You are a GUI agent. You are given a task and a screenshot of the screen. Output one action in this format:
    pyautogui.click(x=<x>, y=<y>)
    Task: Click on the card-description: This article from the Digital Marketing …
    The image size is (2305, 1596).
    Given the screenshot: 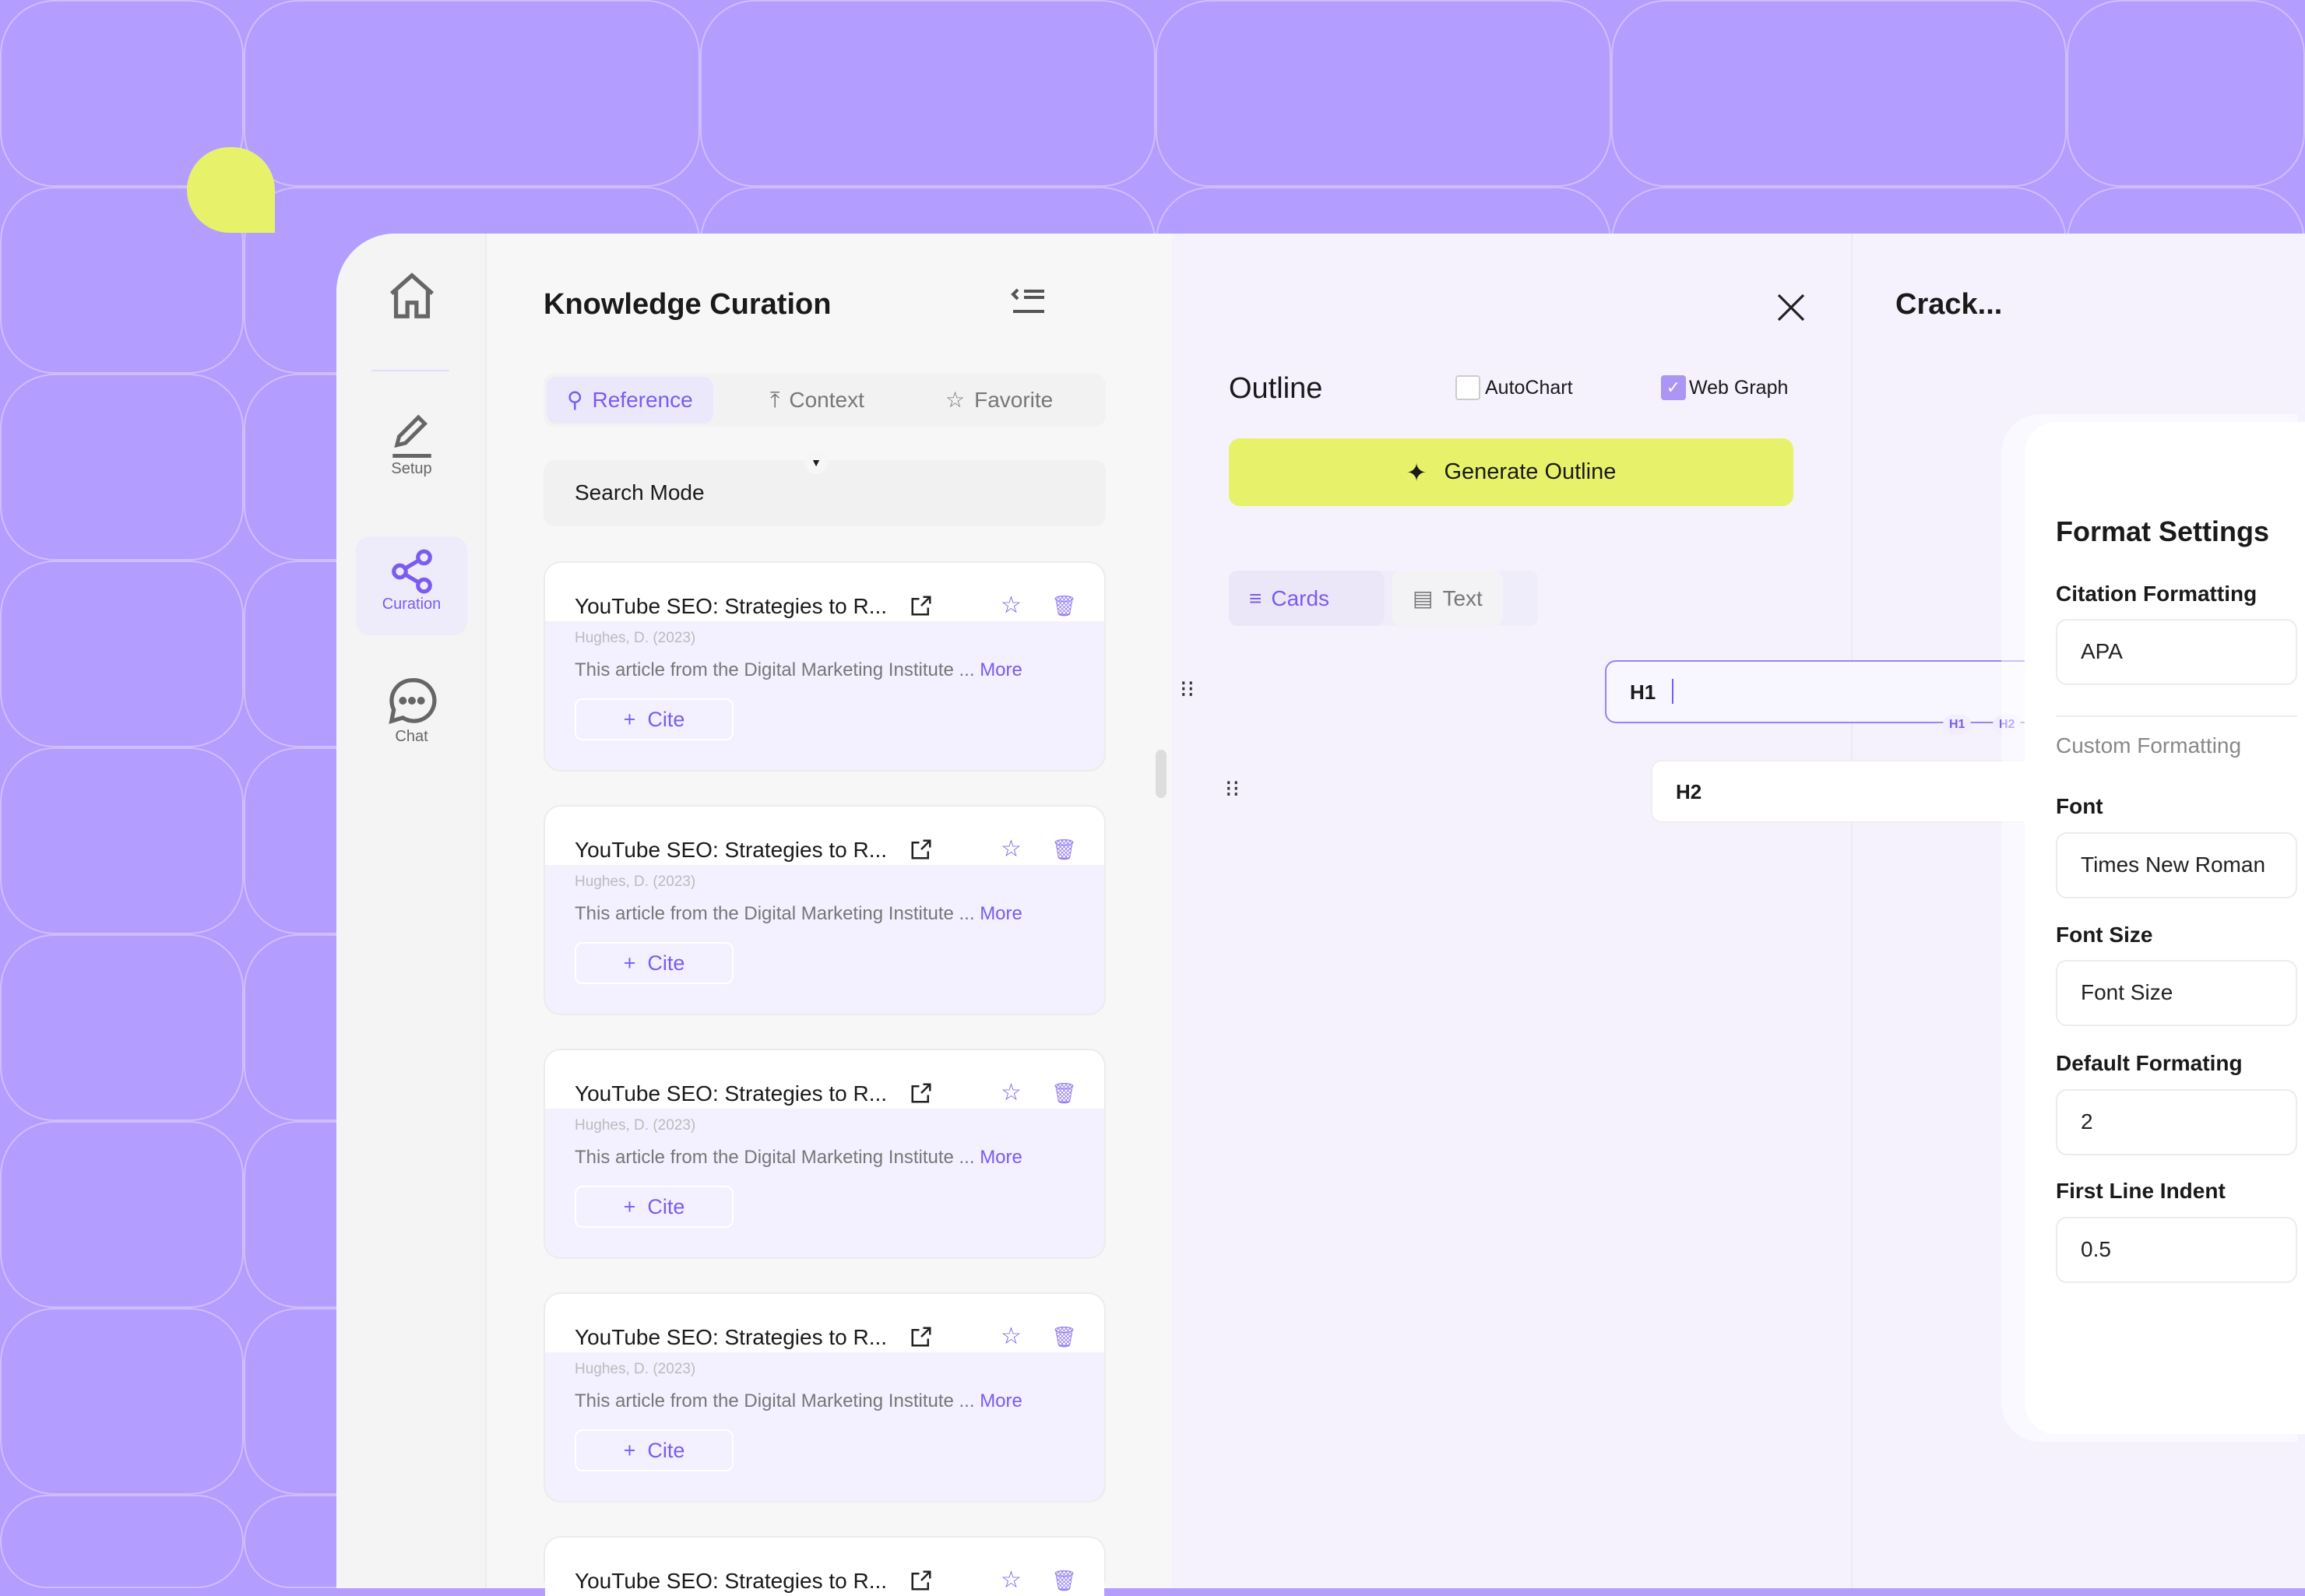 What is the action you would take?
    pyautogui.click(x=798, y=1158)
    